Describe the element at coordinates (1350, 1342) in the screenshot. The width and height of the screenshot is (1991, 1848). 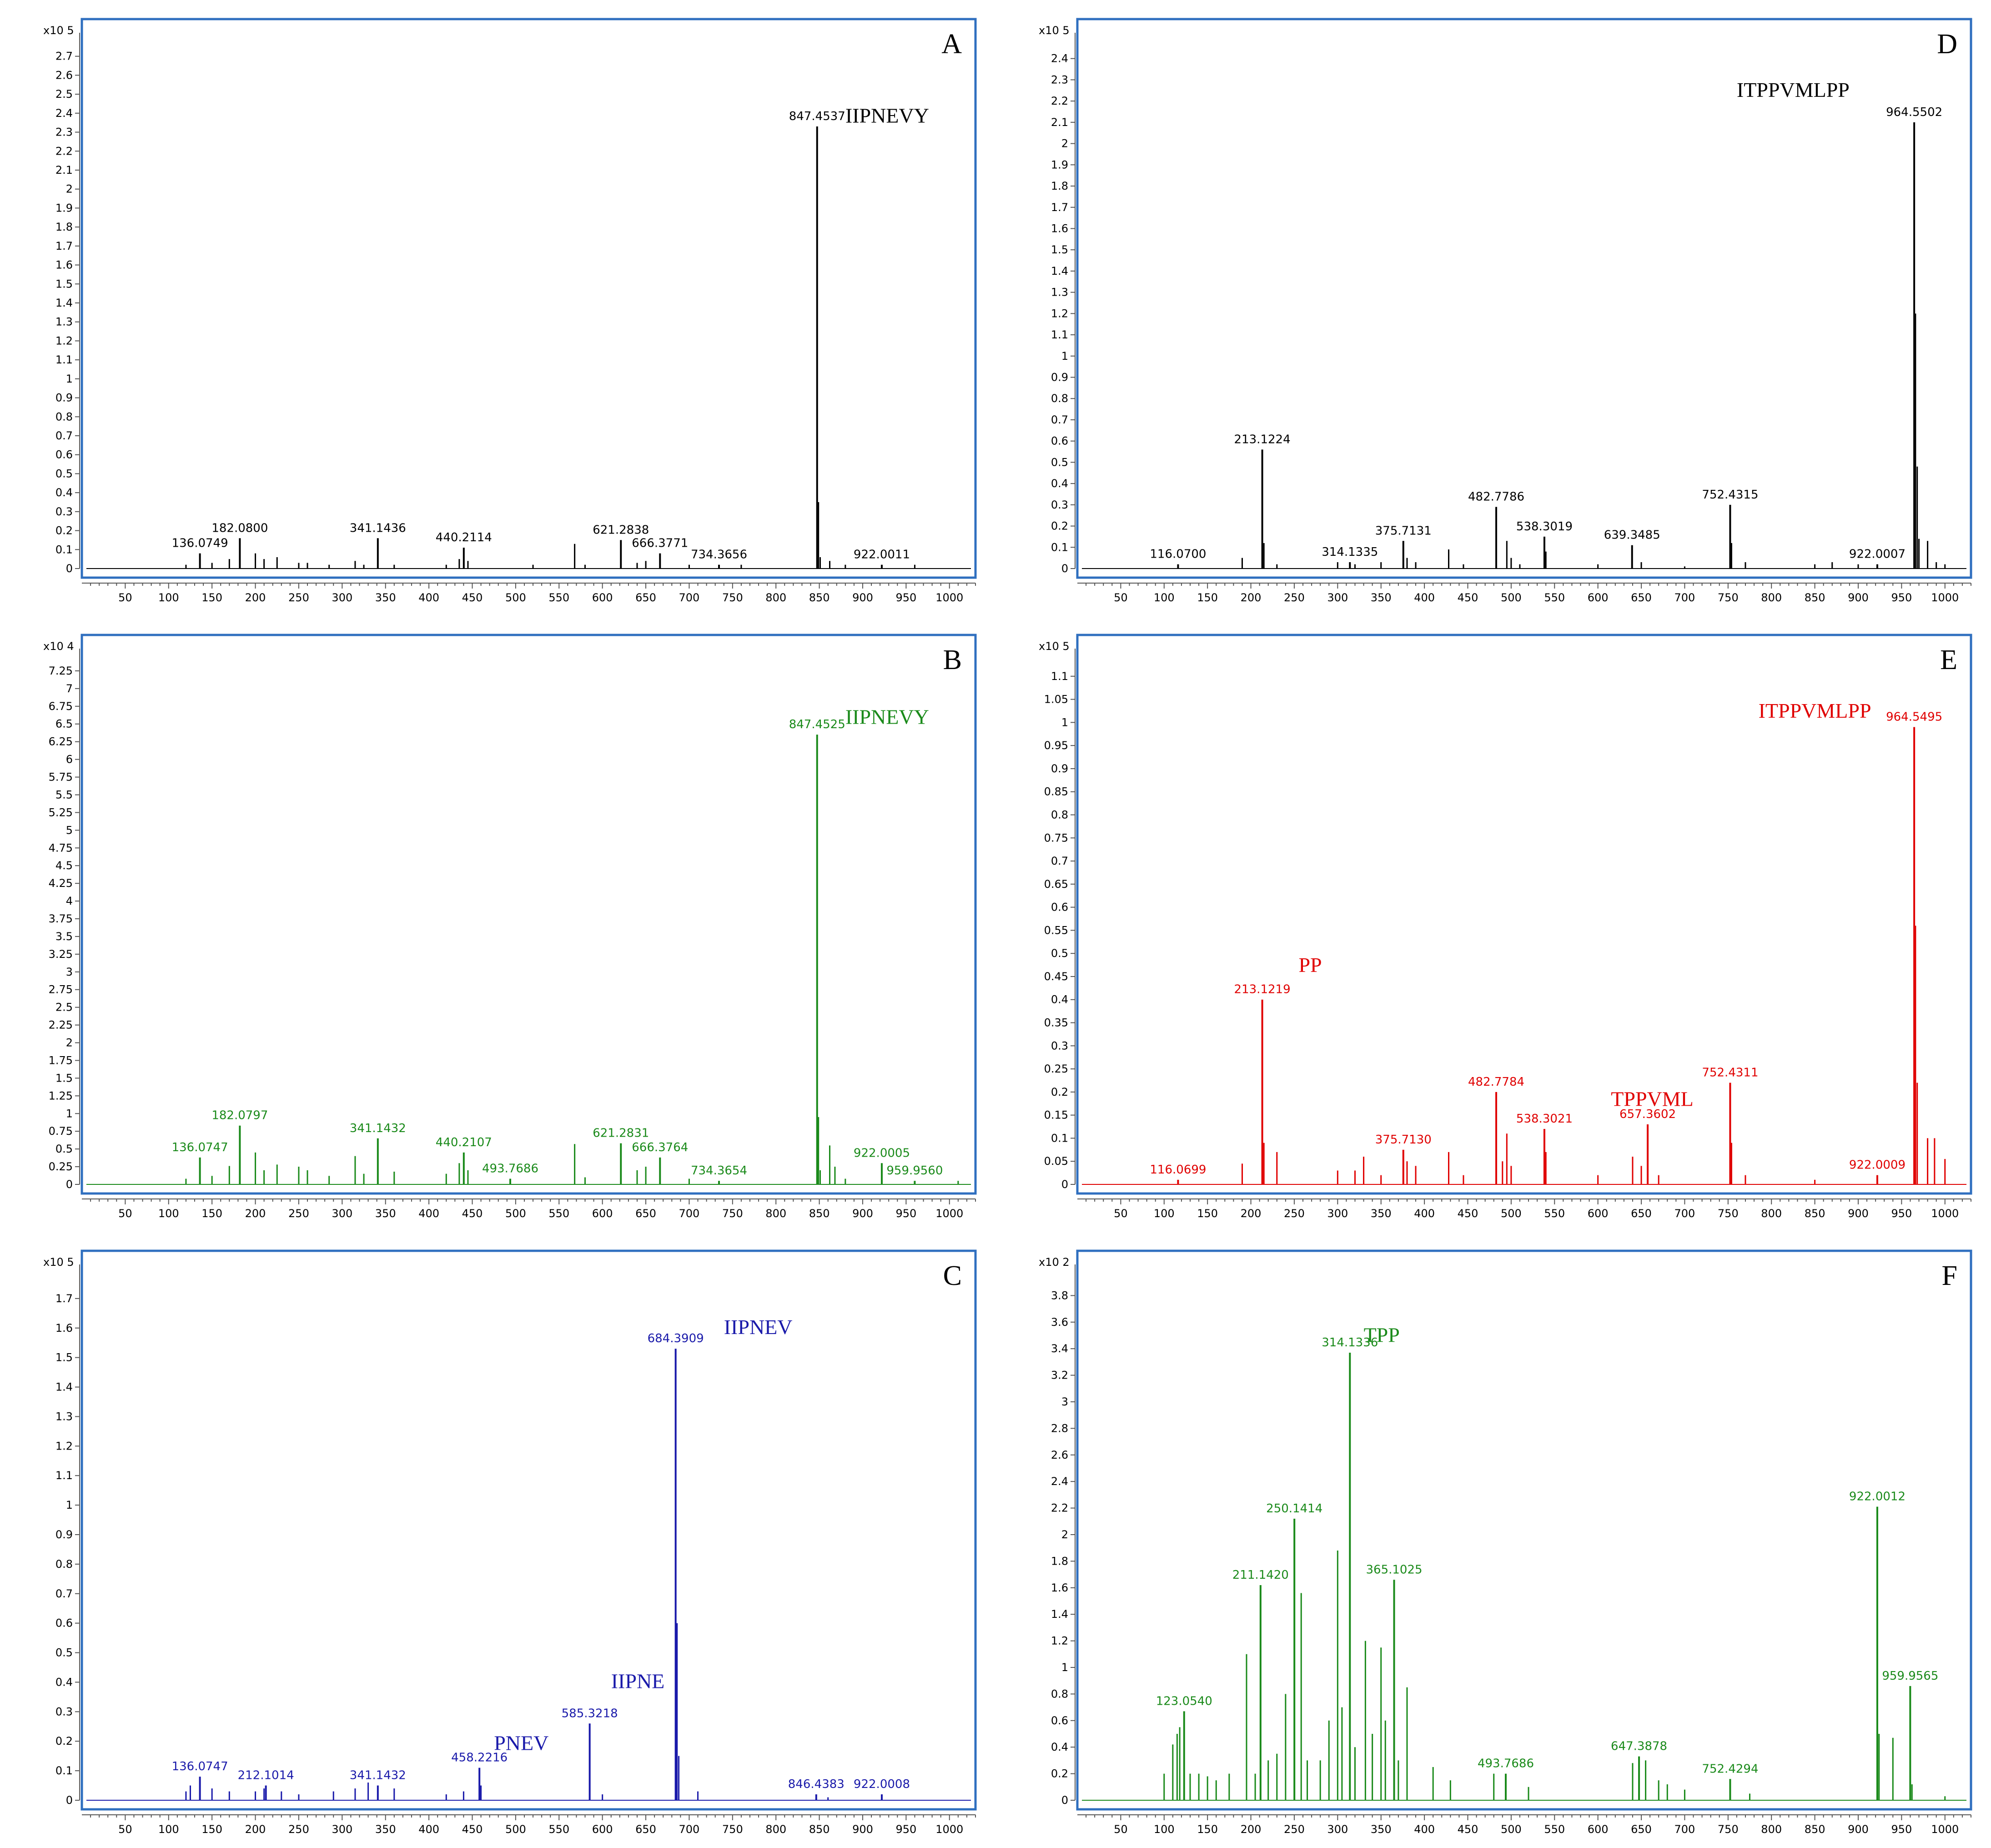
I see `peak-label: 314.1336` at that location.